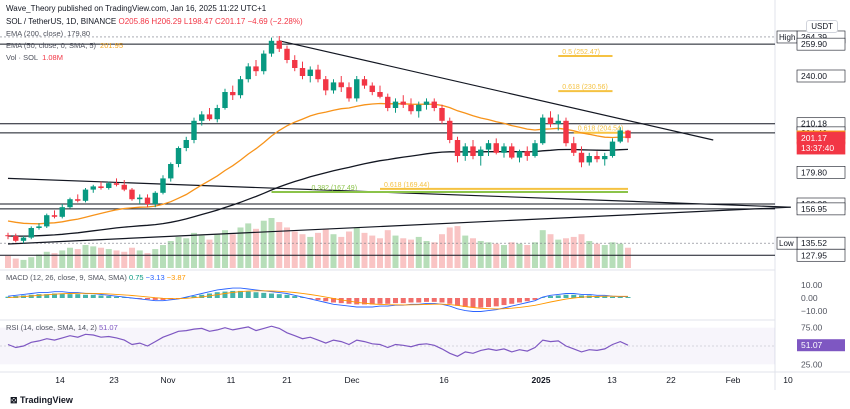  What do you see at coordinates (155, 277) in the screenshot?
I see `macd-line-value: −3.13` at bounding box center [155, 277].